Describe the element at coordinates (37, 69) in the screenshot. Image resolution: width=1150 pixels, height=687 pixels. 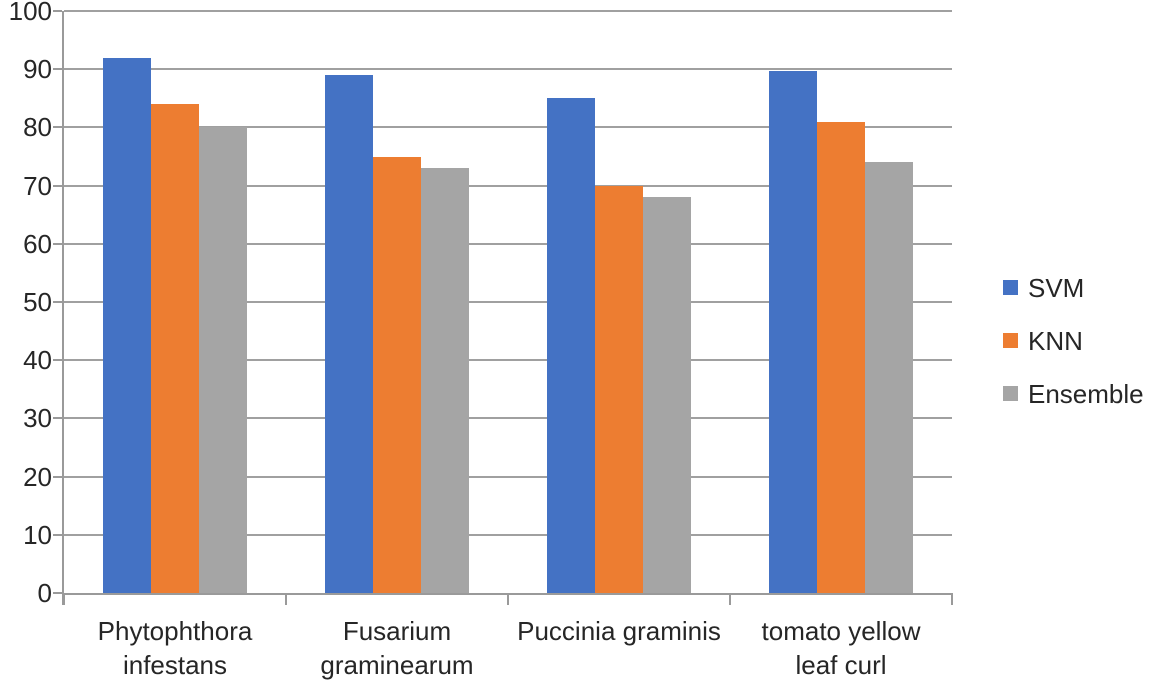
I see `y-axis-tick-label: 90` at that location.